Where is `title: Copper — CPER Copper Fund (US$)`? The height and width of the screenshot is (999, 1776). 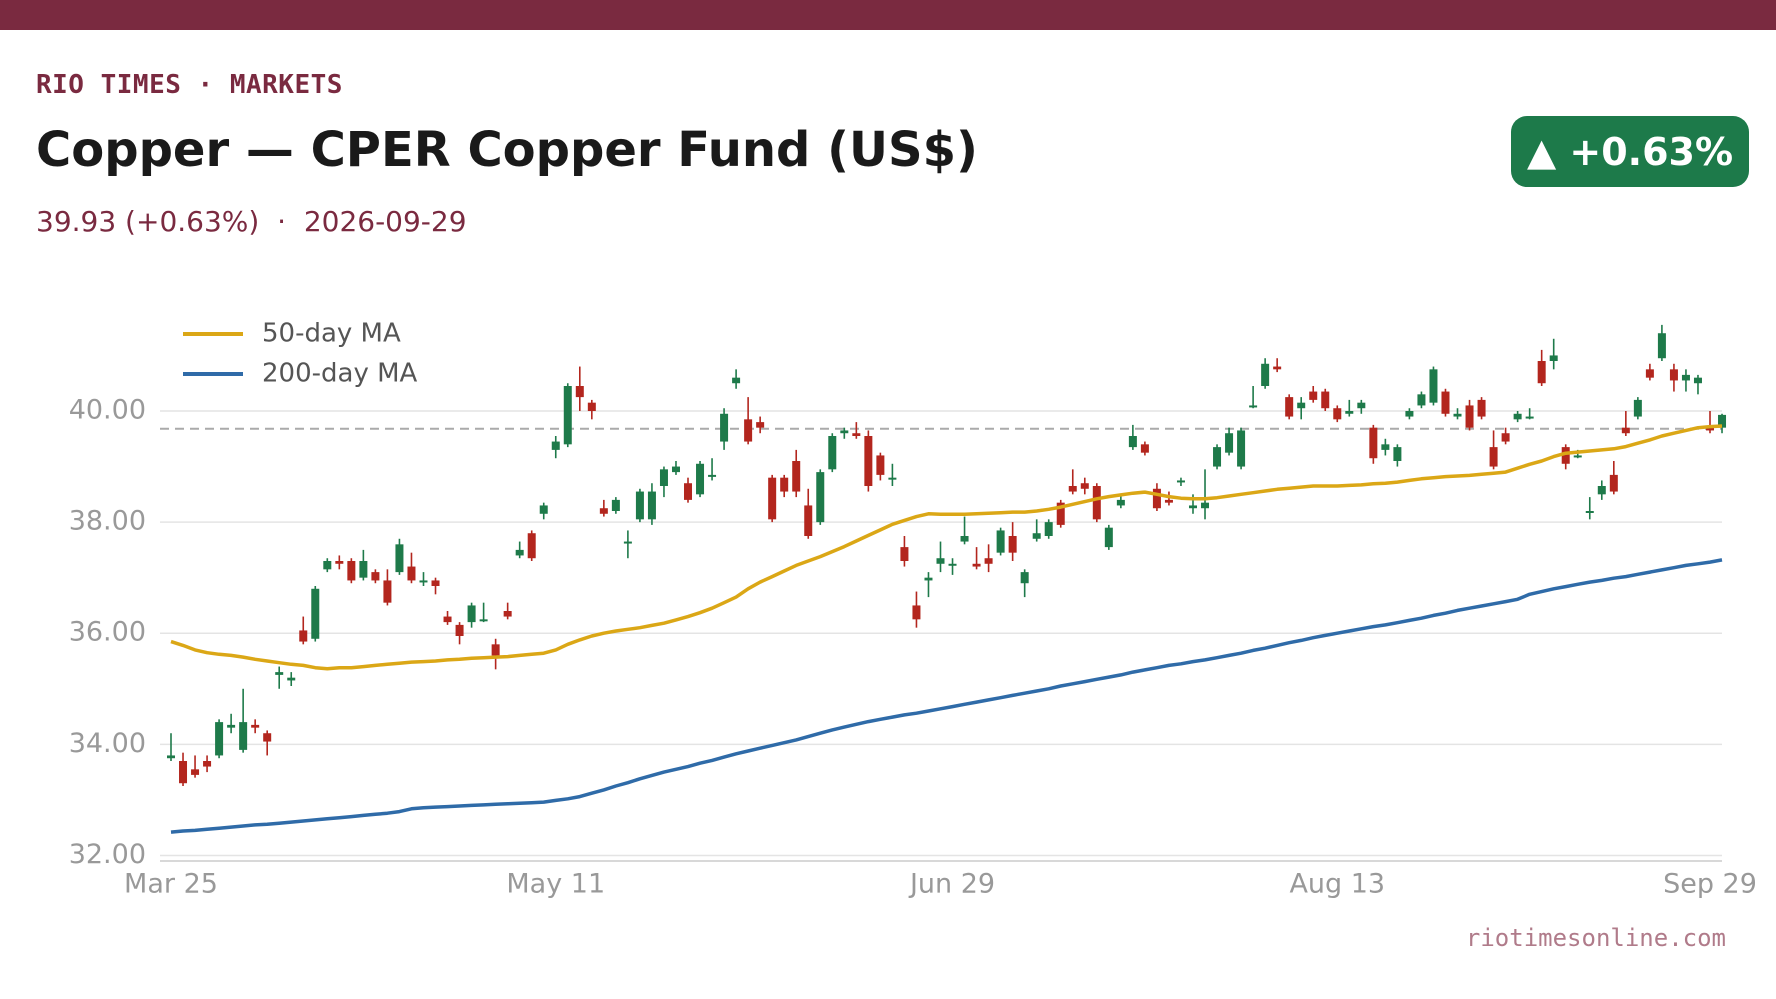 title: Copper — CPER Copper Fund (US$) is located at coordinates (507, 150).